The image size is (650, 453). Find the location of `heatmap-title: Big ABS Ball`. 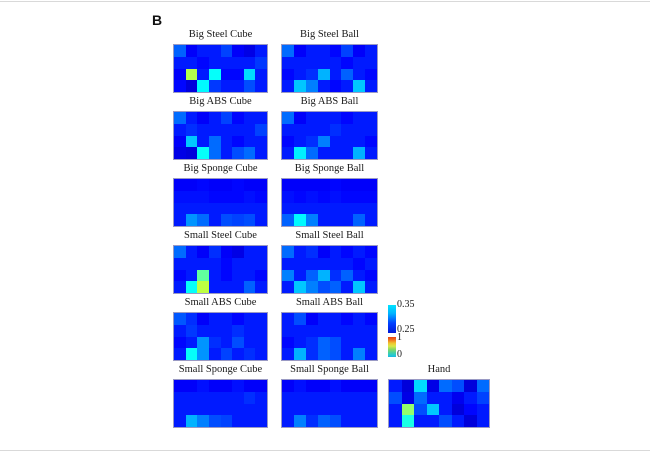

heatmap-title: Big ABS Ball is located at coordinates (329, 101).